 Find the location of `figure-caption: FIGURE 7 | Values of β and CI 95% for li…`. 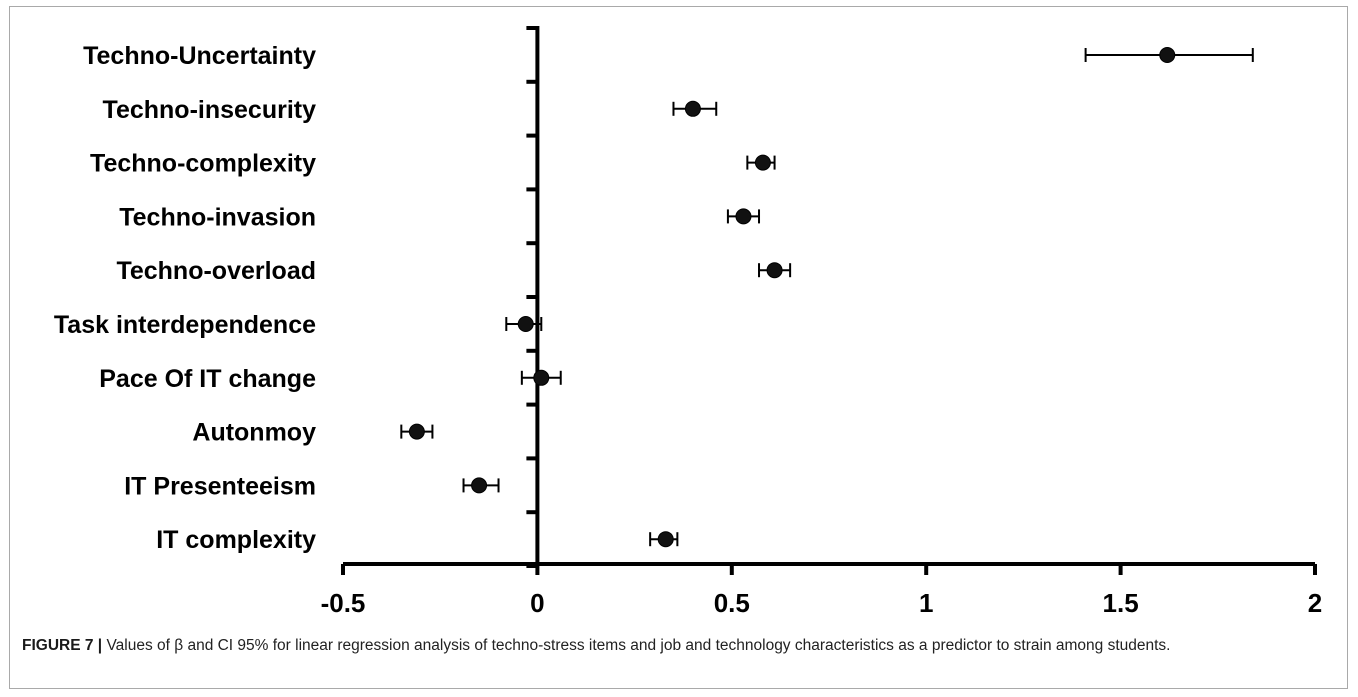

figure-caption: FIGURE 7 | Values of β and CI 95% for li… is located at coordinates (677, 645).